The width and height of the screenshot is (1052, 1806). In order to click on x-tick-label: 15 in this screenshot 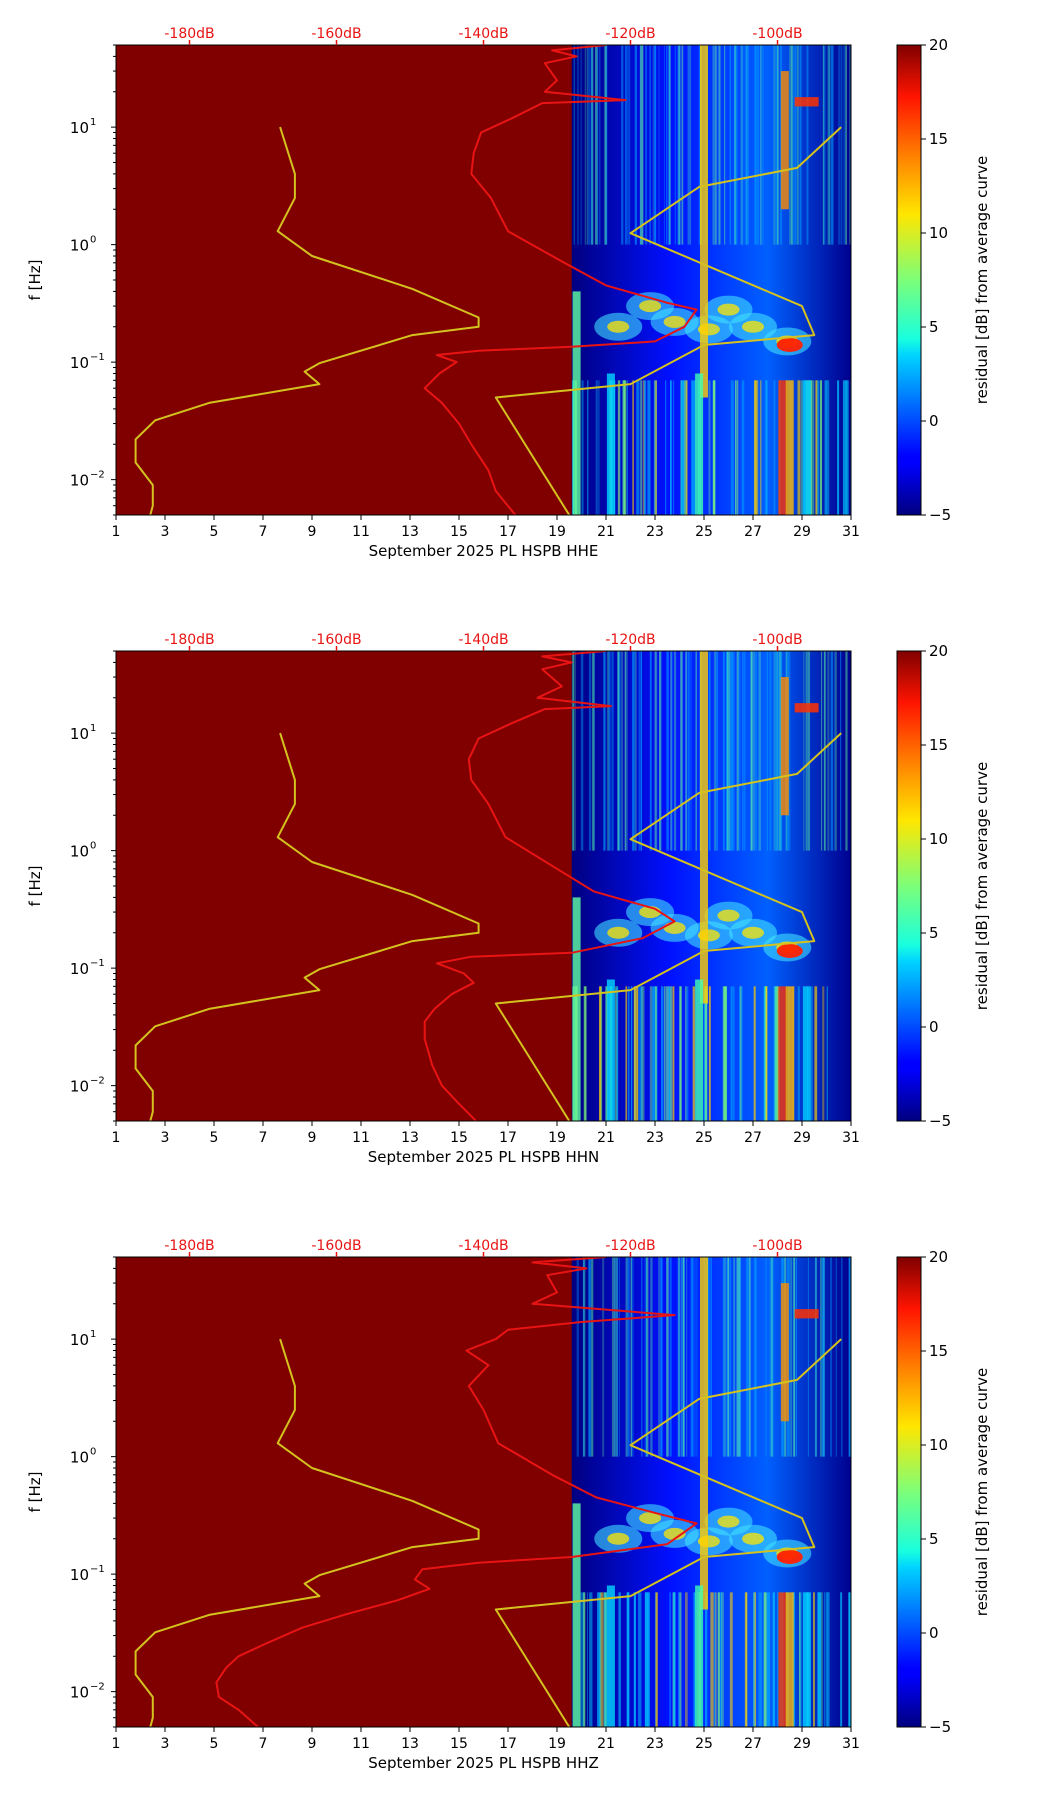, I will do `click(459, 1744)`.